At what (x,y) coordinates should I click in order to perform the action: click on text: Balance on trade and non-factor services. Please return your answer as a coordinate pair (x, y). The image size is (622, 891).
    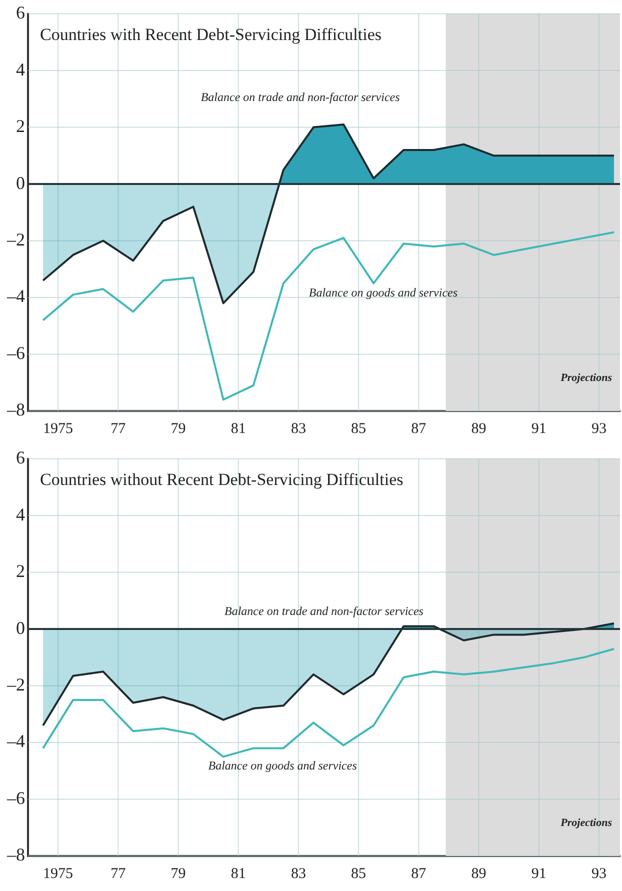
    Looking at the image, I should click on (300, 97).